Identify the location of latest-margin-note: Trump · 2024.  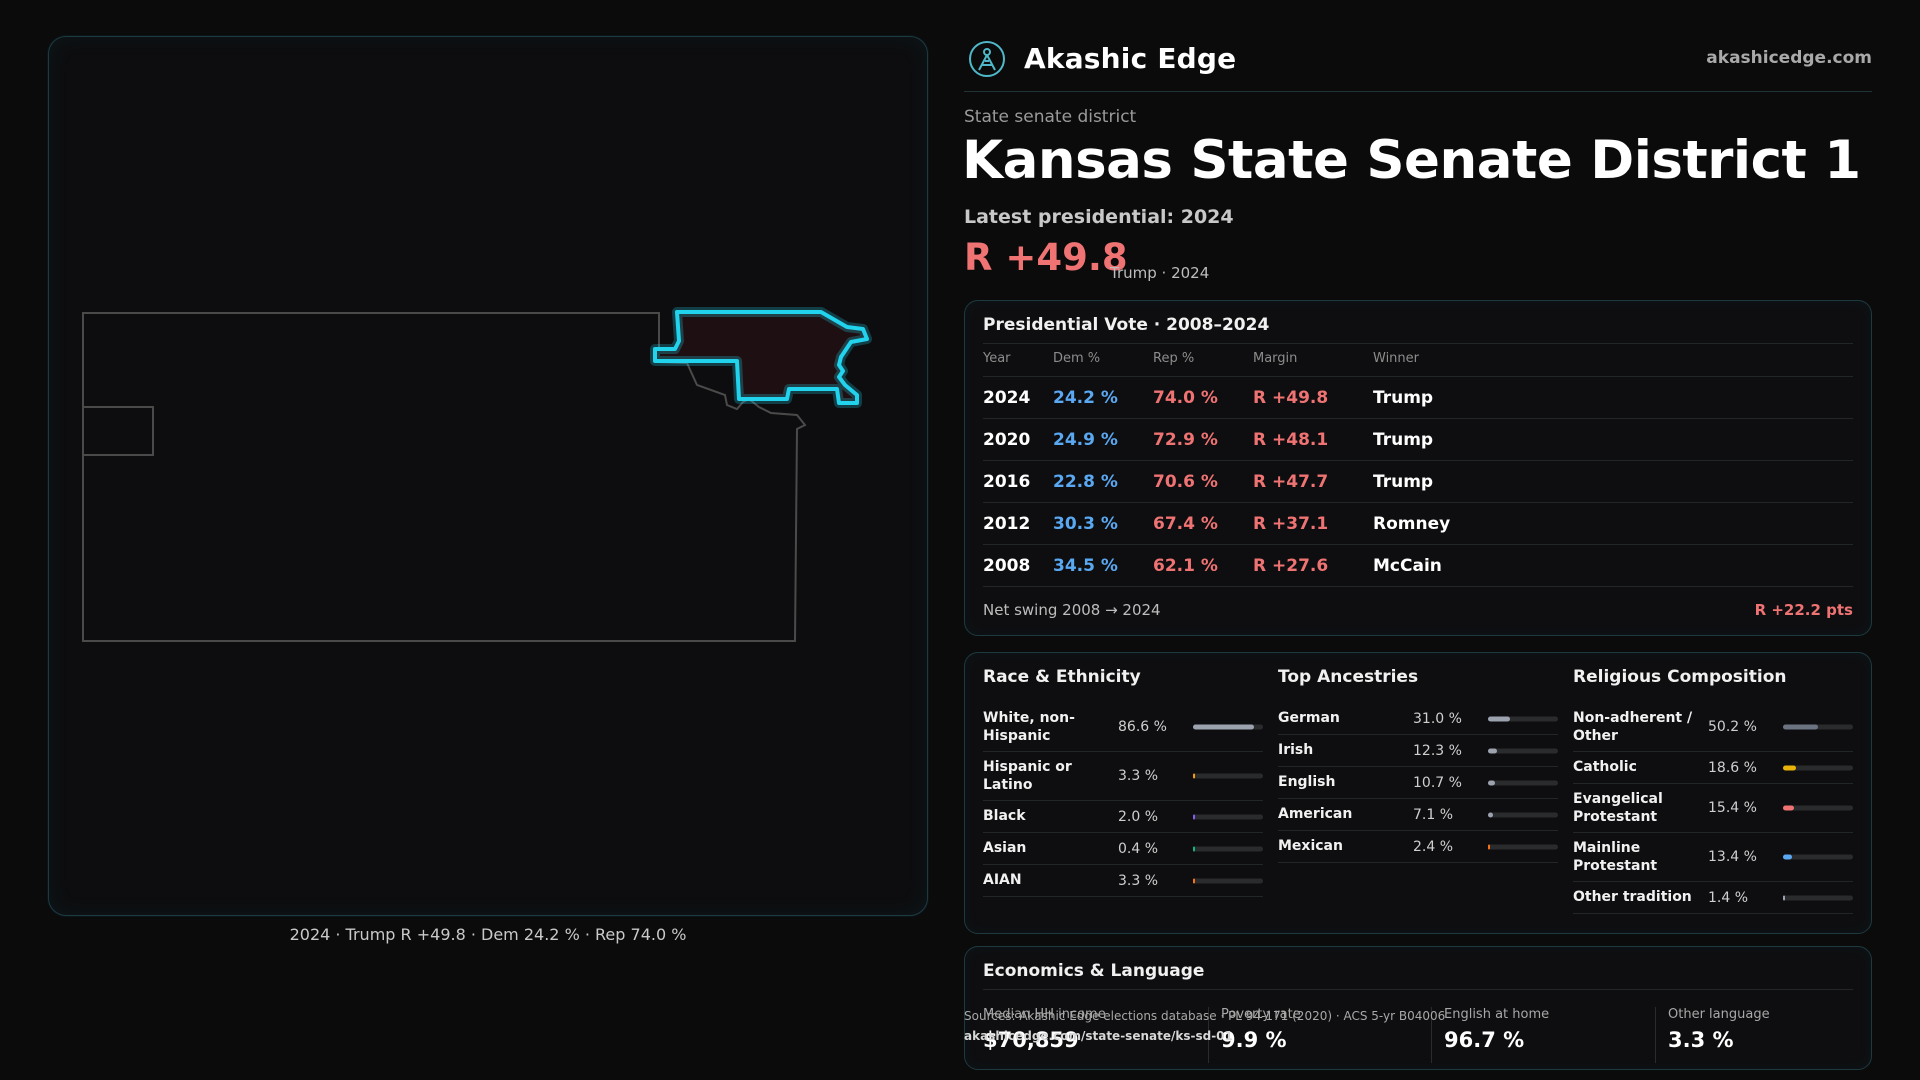
(1160, 273).